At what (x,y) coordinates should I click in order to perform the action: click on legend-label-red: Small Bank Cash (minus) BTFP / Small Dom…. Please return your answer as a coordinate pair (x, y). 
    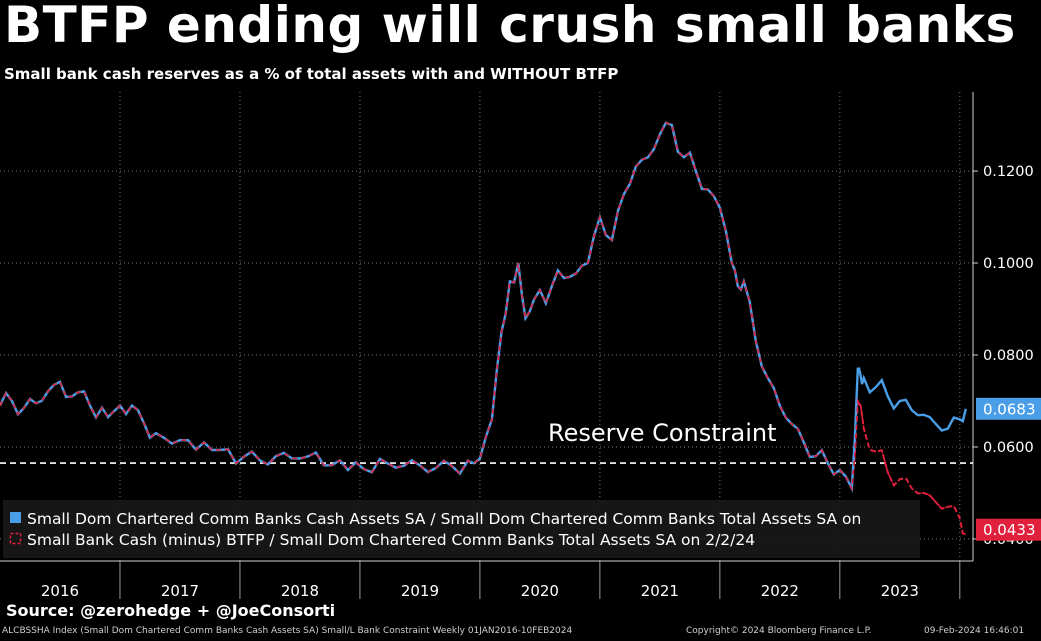
    Looking at the image, I should click on (391, 540).